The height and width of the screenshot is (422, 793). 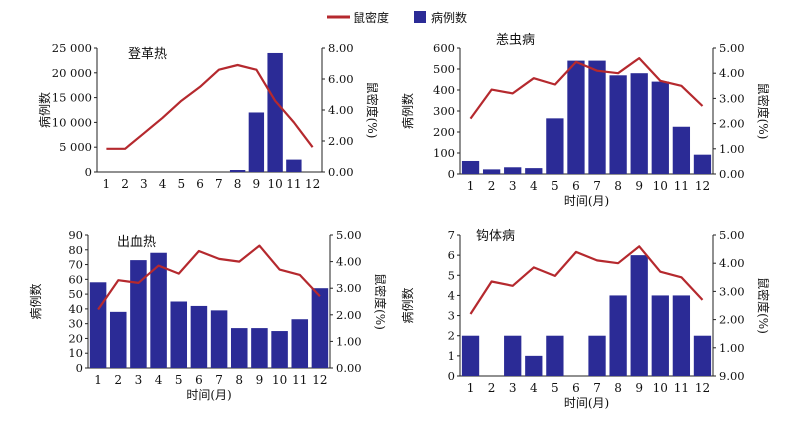 What do you see at coordinates (75, 279) in the screenshot?
I see `y-tick-label-left: 60` at bounding box center [75, 279].